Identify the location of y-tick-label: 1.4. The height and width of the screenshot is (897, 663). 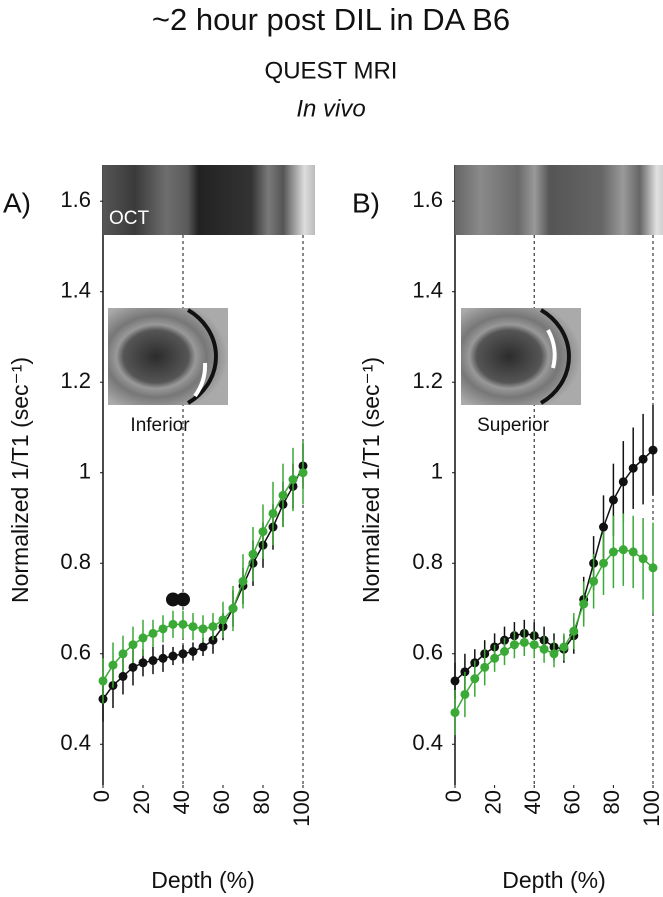
(75, 290).